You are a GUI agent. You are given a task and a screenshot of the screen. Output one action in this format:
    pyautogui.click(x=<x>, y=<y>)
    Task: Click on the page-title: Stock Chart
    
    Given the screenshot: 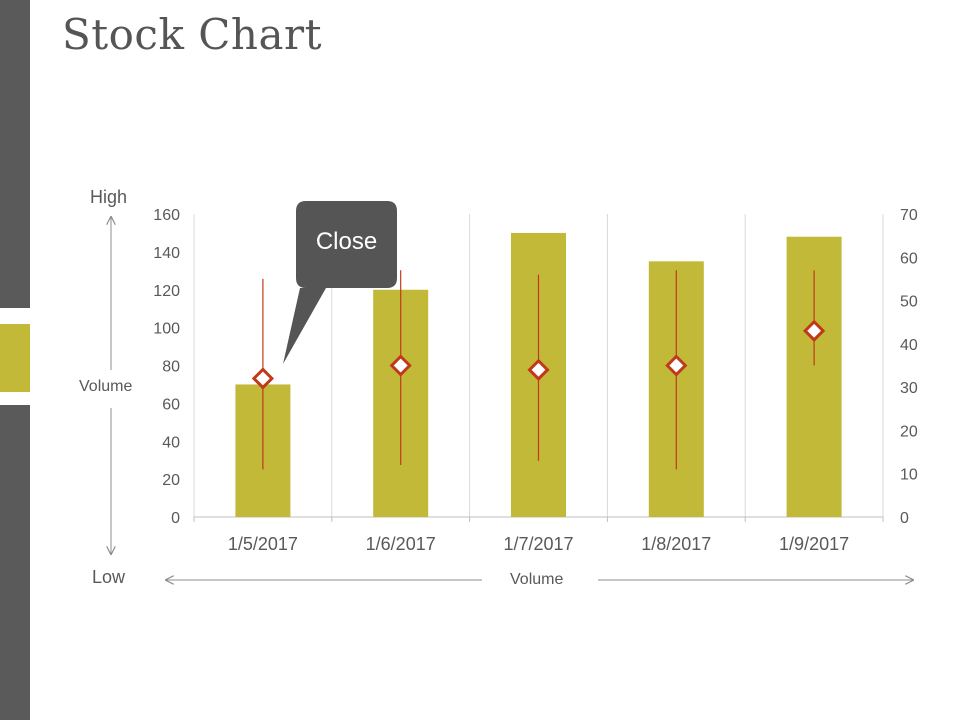 What is the action you would take?
    pyautogui.click(x=192, y=34)
    